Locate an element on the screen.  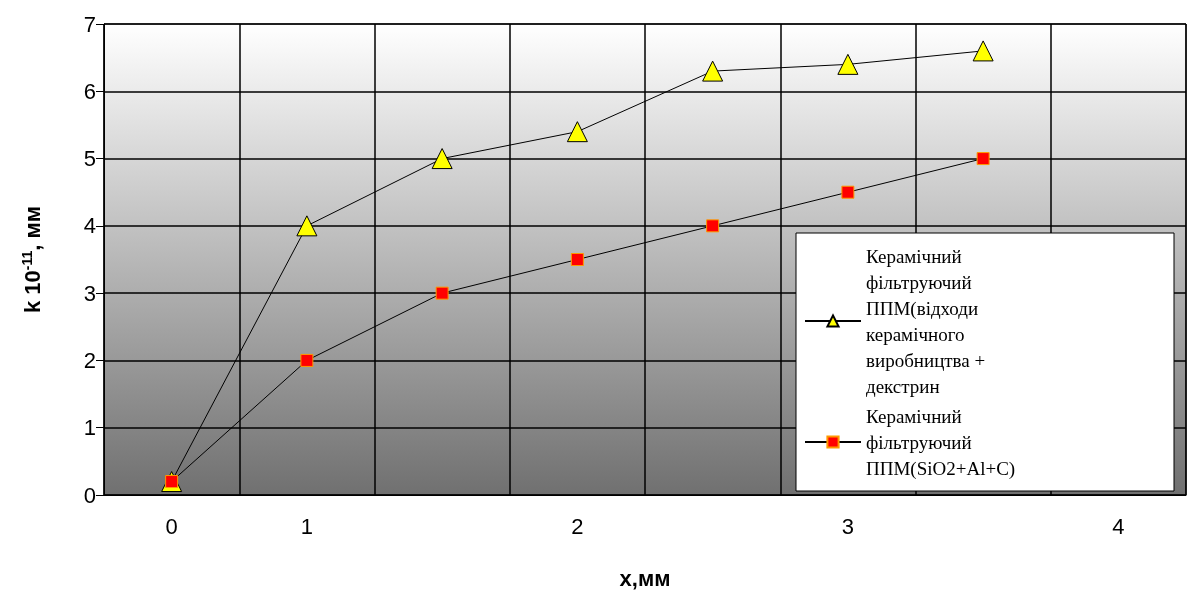
y-tick-label: 0 is located at coordinates (89, 495).